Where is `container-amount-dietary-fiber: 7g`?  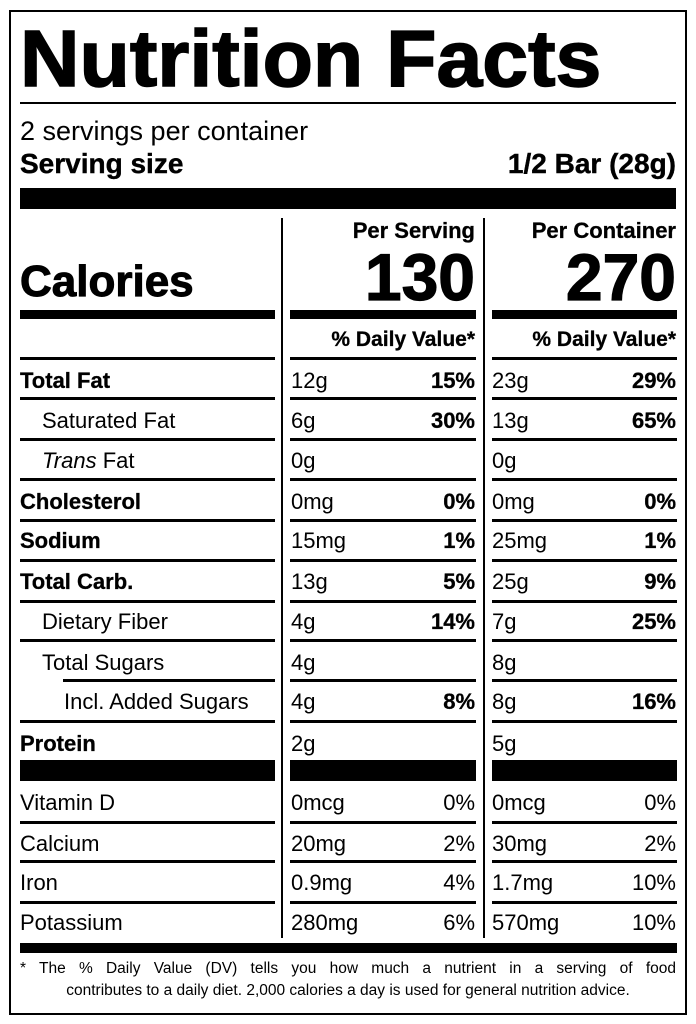 container-amount-dietary-fiber: 7g is located at coordinates (504, 621).